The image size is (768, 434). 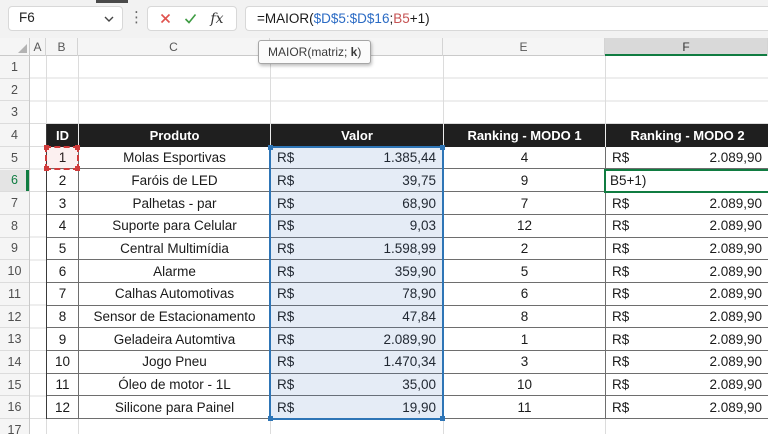 I want to click on row-header-14: 14, so click(x=14, y=362).